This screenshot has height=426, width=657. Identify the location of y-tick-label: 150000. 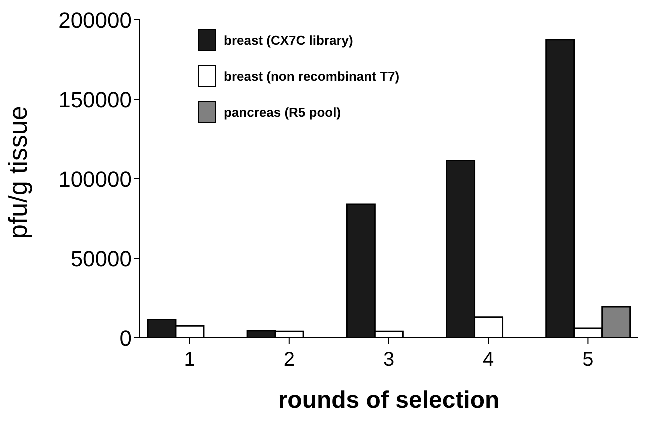
(95, 99).